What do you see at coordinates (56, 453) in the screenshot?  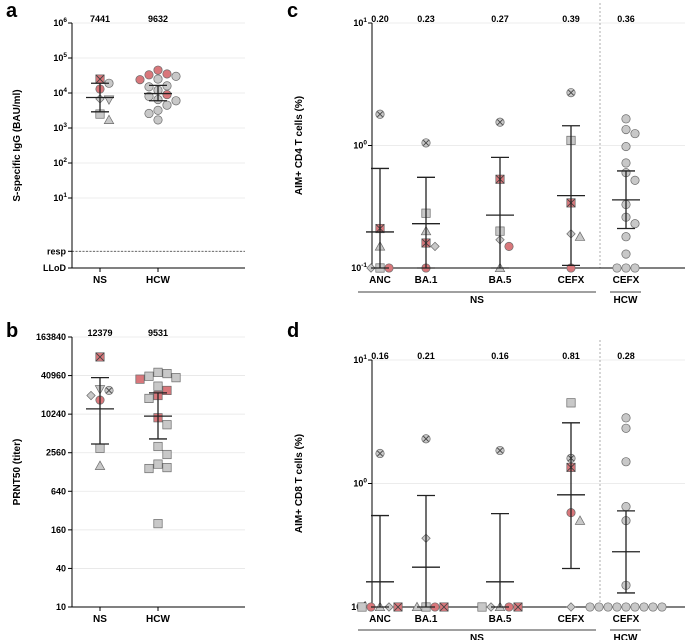 I see `y-tick-label: 2560` at bounding box center [56, 453].